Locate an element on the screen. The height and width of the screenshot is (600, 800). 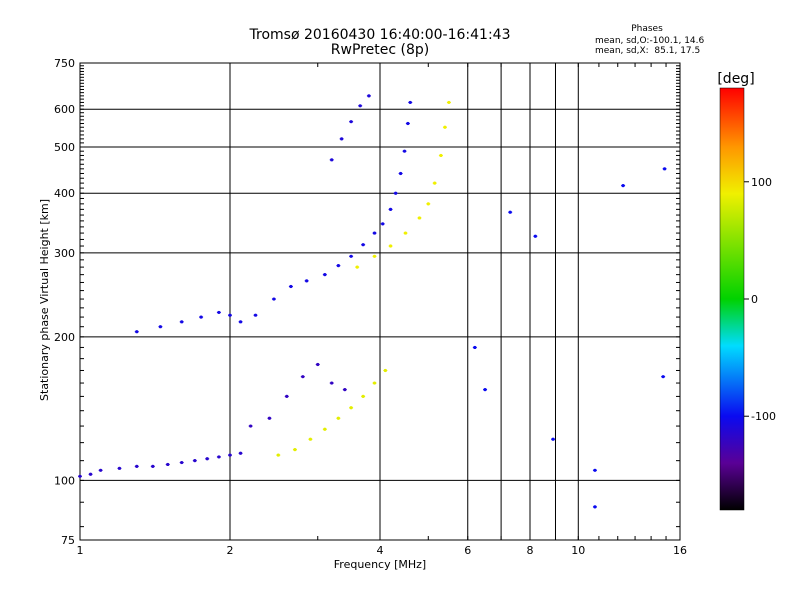
chart-title: Tromsø 20160430 16:40:00-16:41:43 is located at coordinates (380, 35).